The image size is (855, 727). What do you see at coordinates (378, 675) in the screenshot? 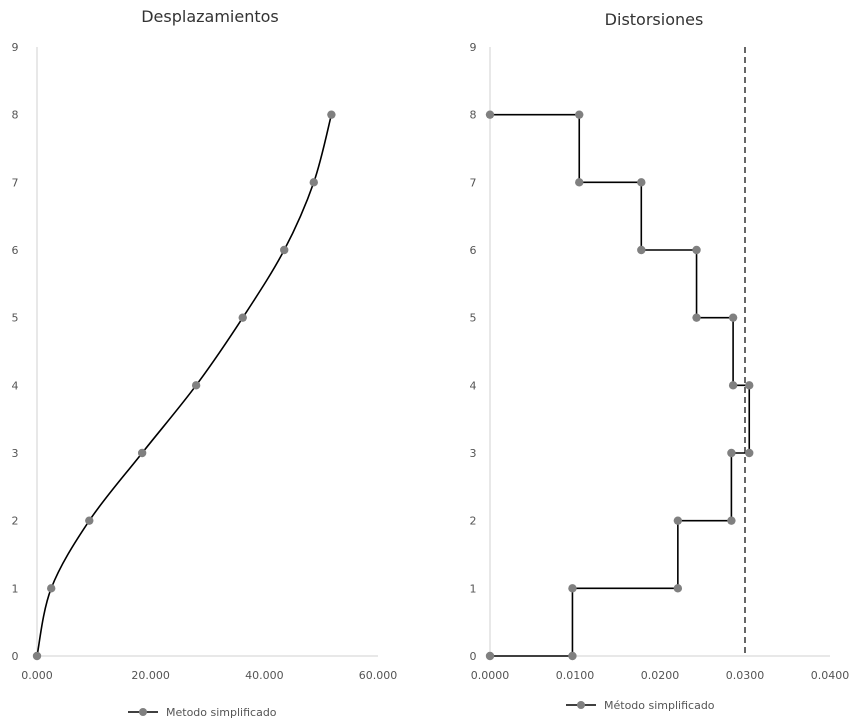
I see `x-tick-label: 60.000` at bounding box center [378, 675].